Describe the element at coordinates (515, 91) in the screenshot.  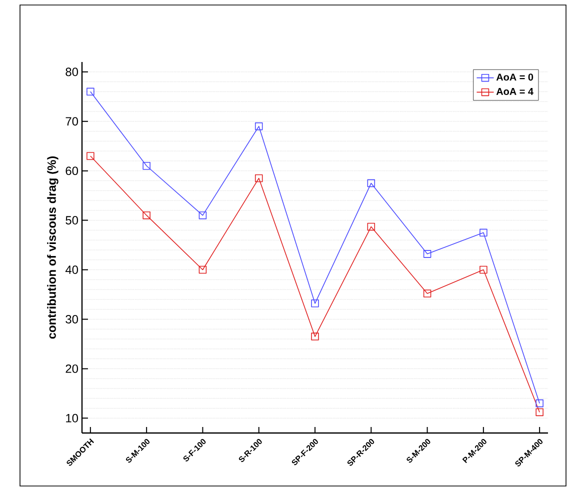
I see `legend-label: AoA = 4` at that location.